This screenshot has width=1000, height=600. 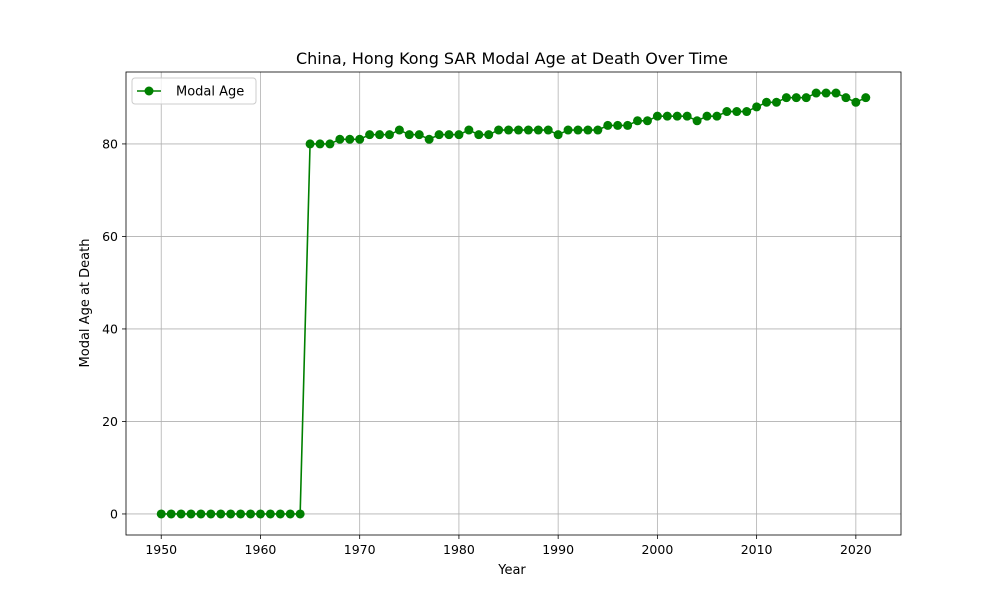 What do you see at coordinates (149, 91) in the screenshot?
I see `legend-marker-swatch` at bounding box center [149, 91].